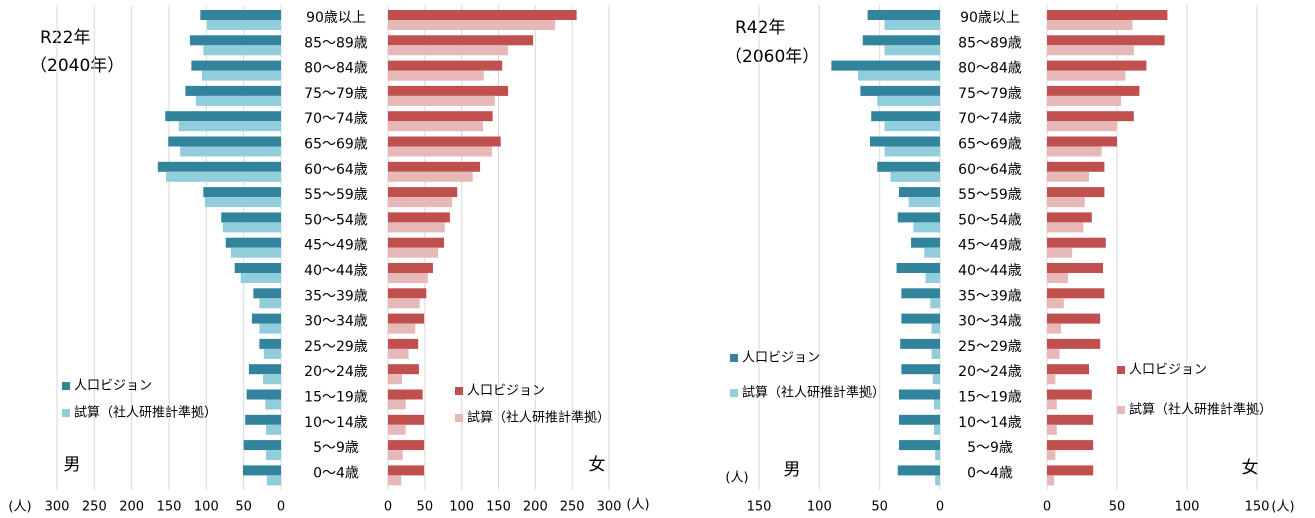 The image size is (1315, 518). What do you see at coordinates (990, 347) in the screenshot?
I see `category-label: 25～29歳` at bounding box center [990, 347].